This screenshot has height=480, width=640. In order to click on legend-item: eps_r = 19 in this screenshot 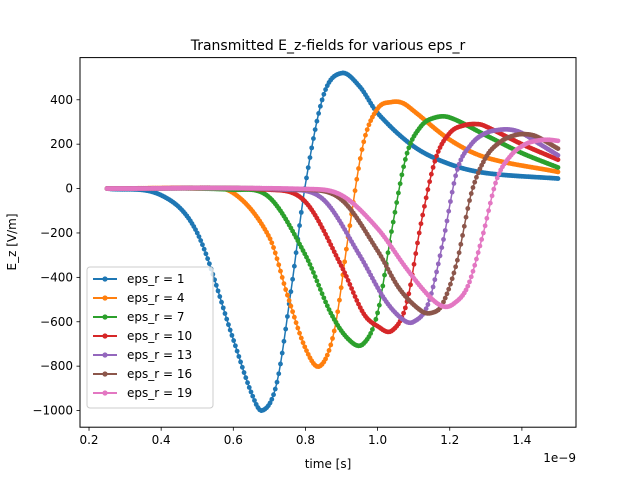, I will do `click(142, 393)`.